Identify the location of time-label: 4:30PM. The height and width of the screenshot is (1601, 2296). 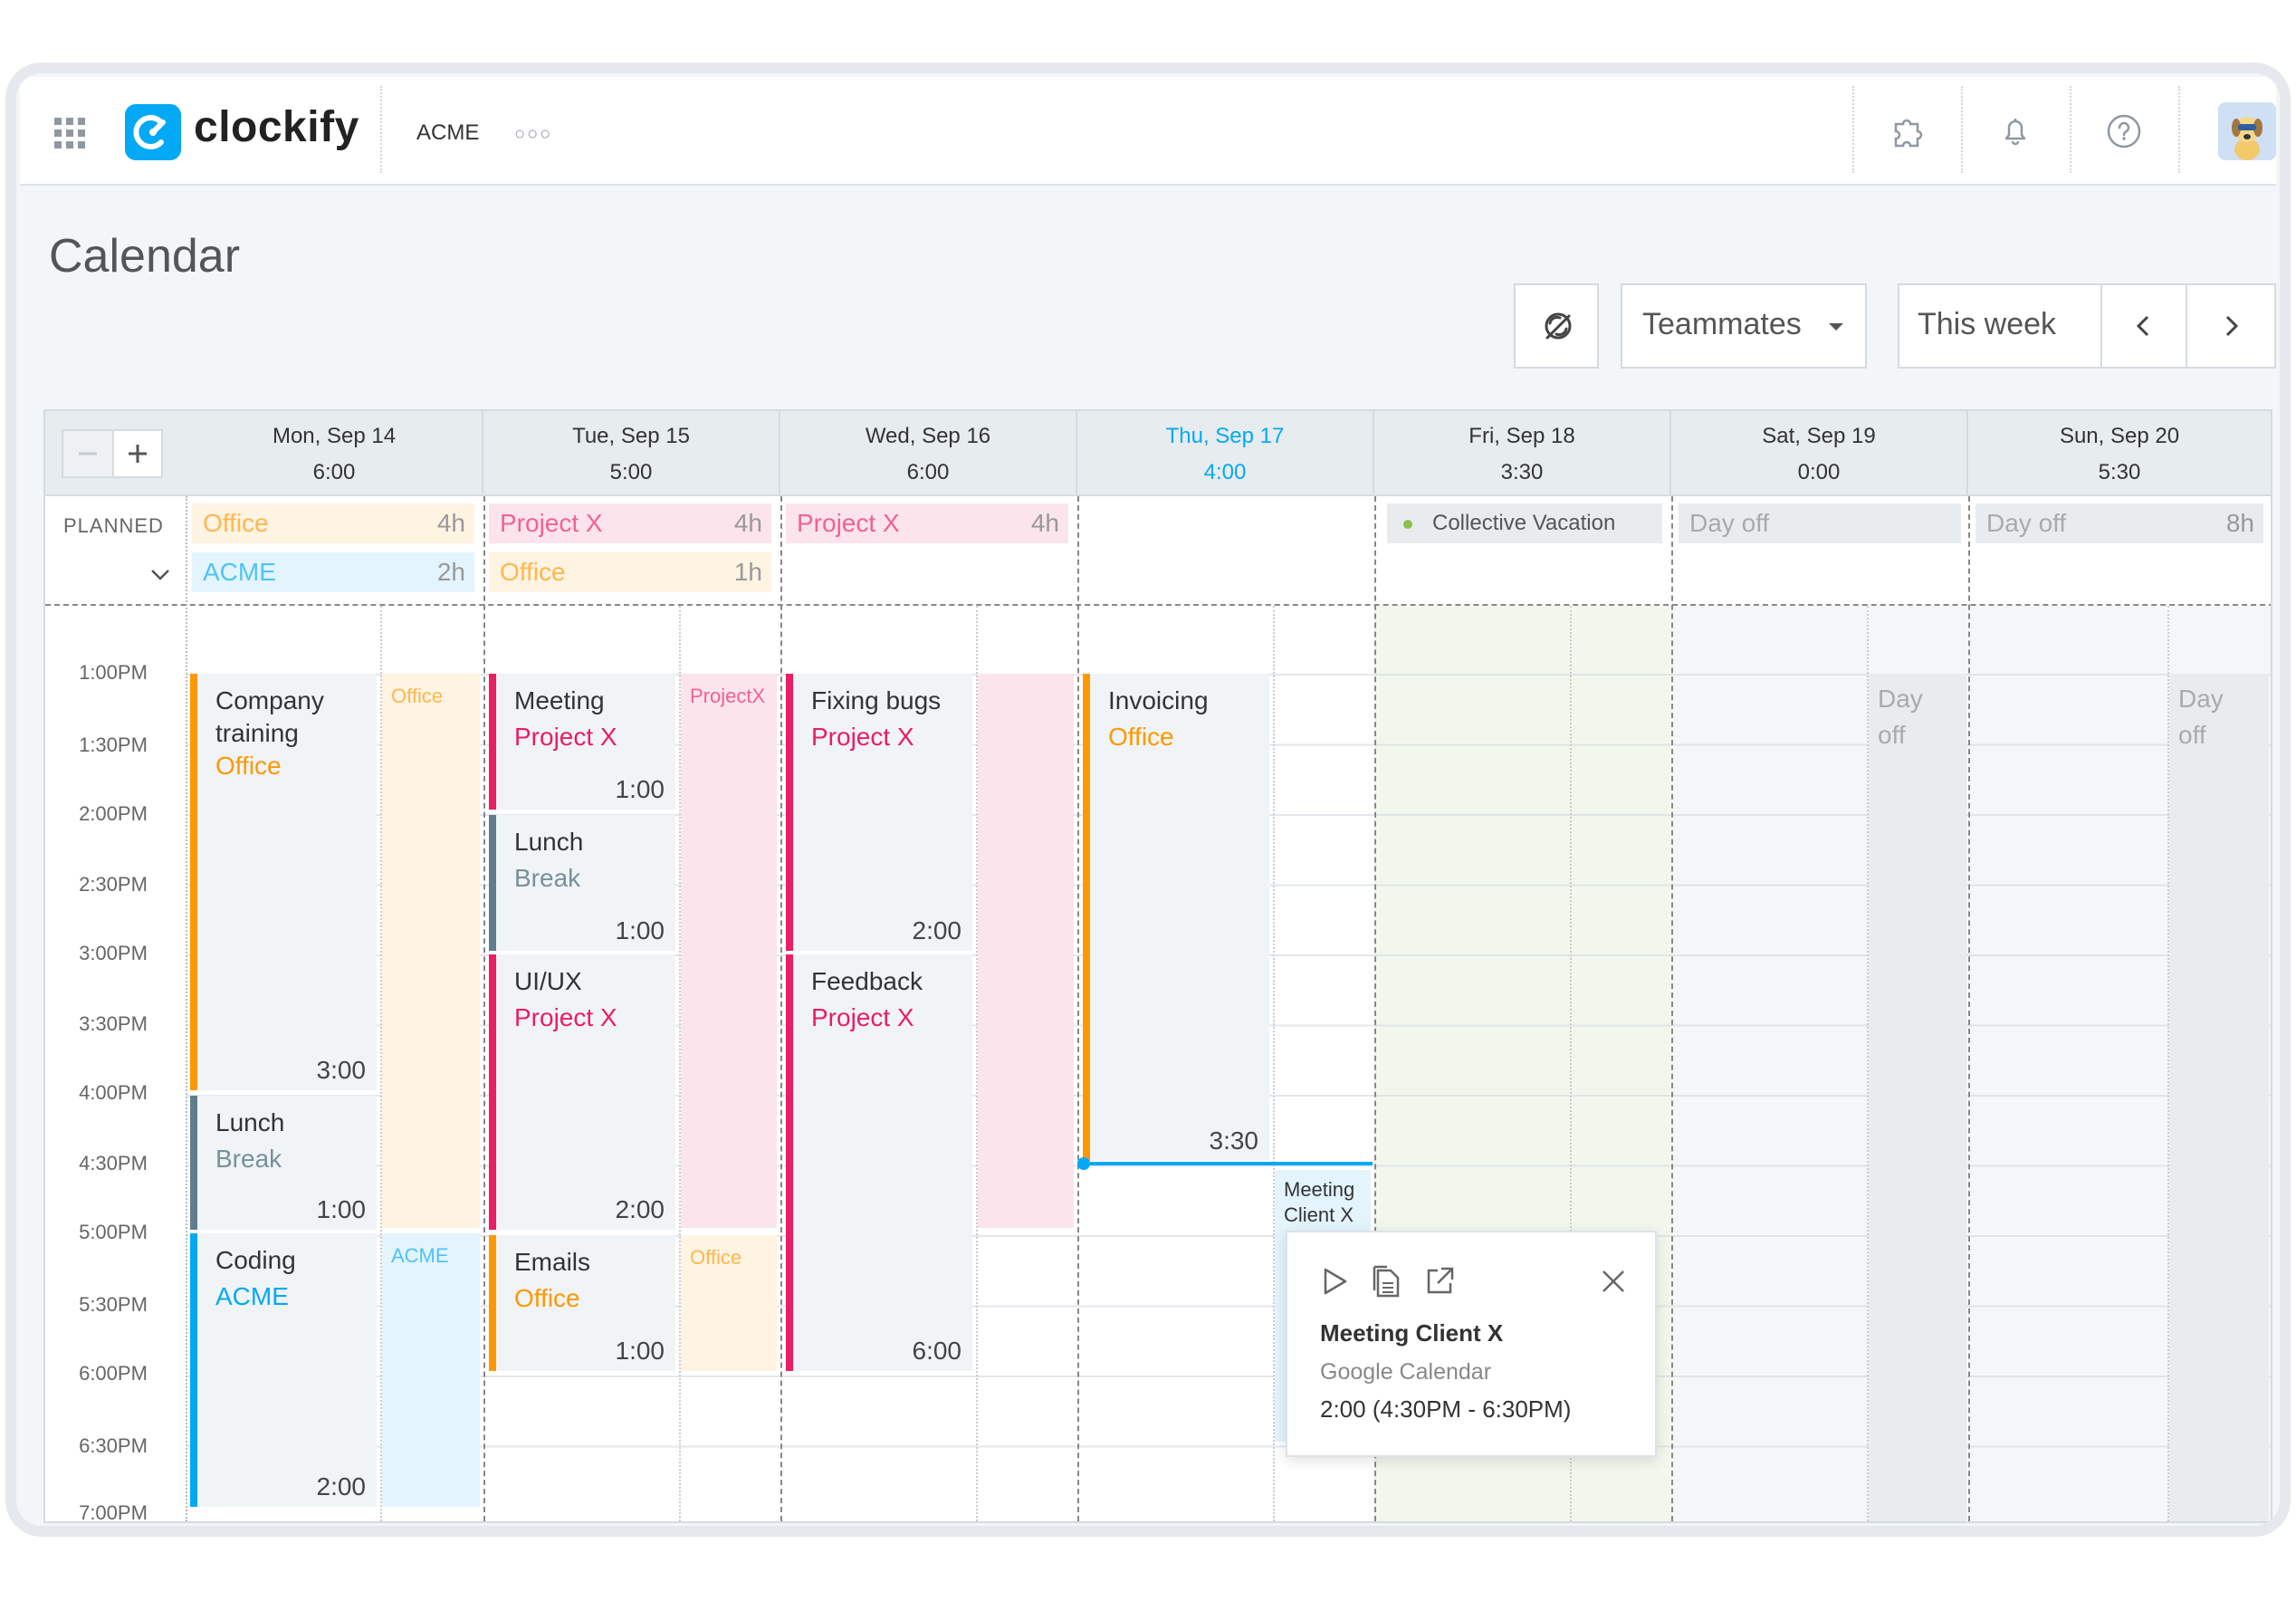
(113, 1163).